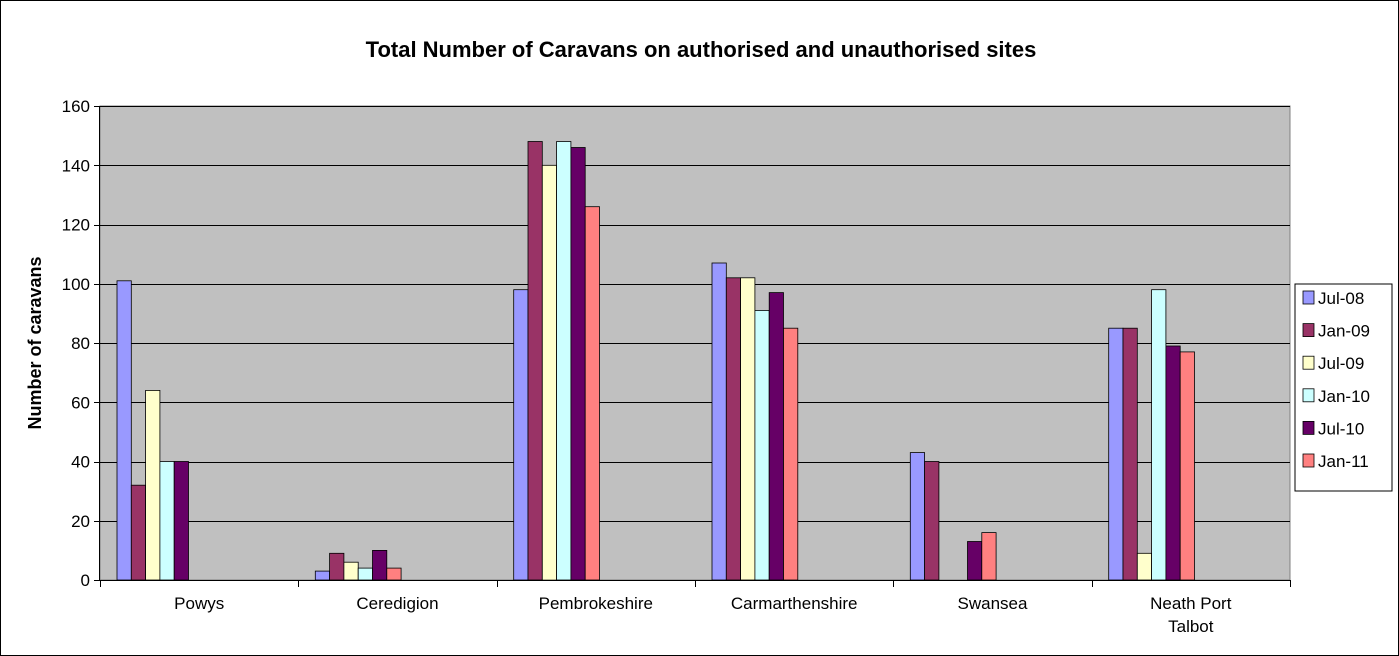  What do you see at coordinates (748, 429) in the screenshot?
I see `bar-jul-09-carmarthenshire` at bounding box center [748, 429].